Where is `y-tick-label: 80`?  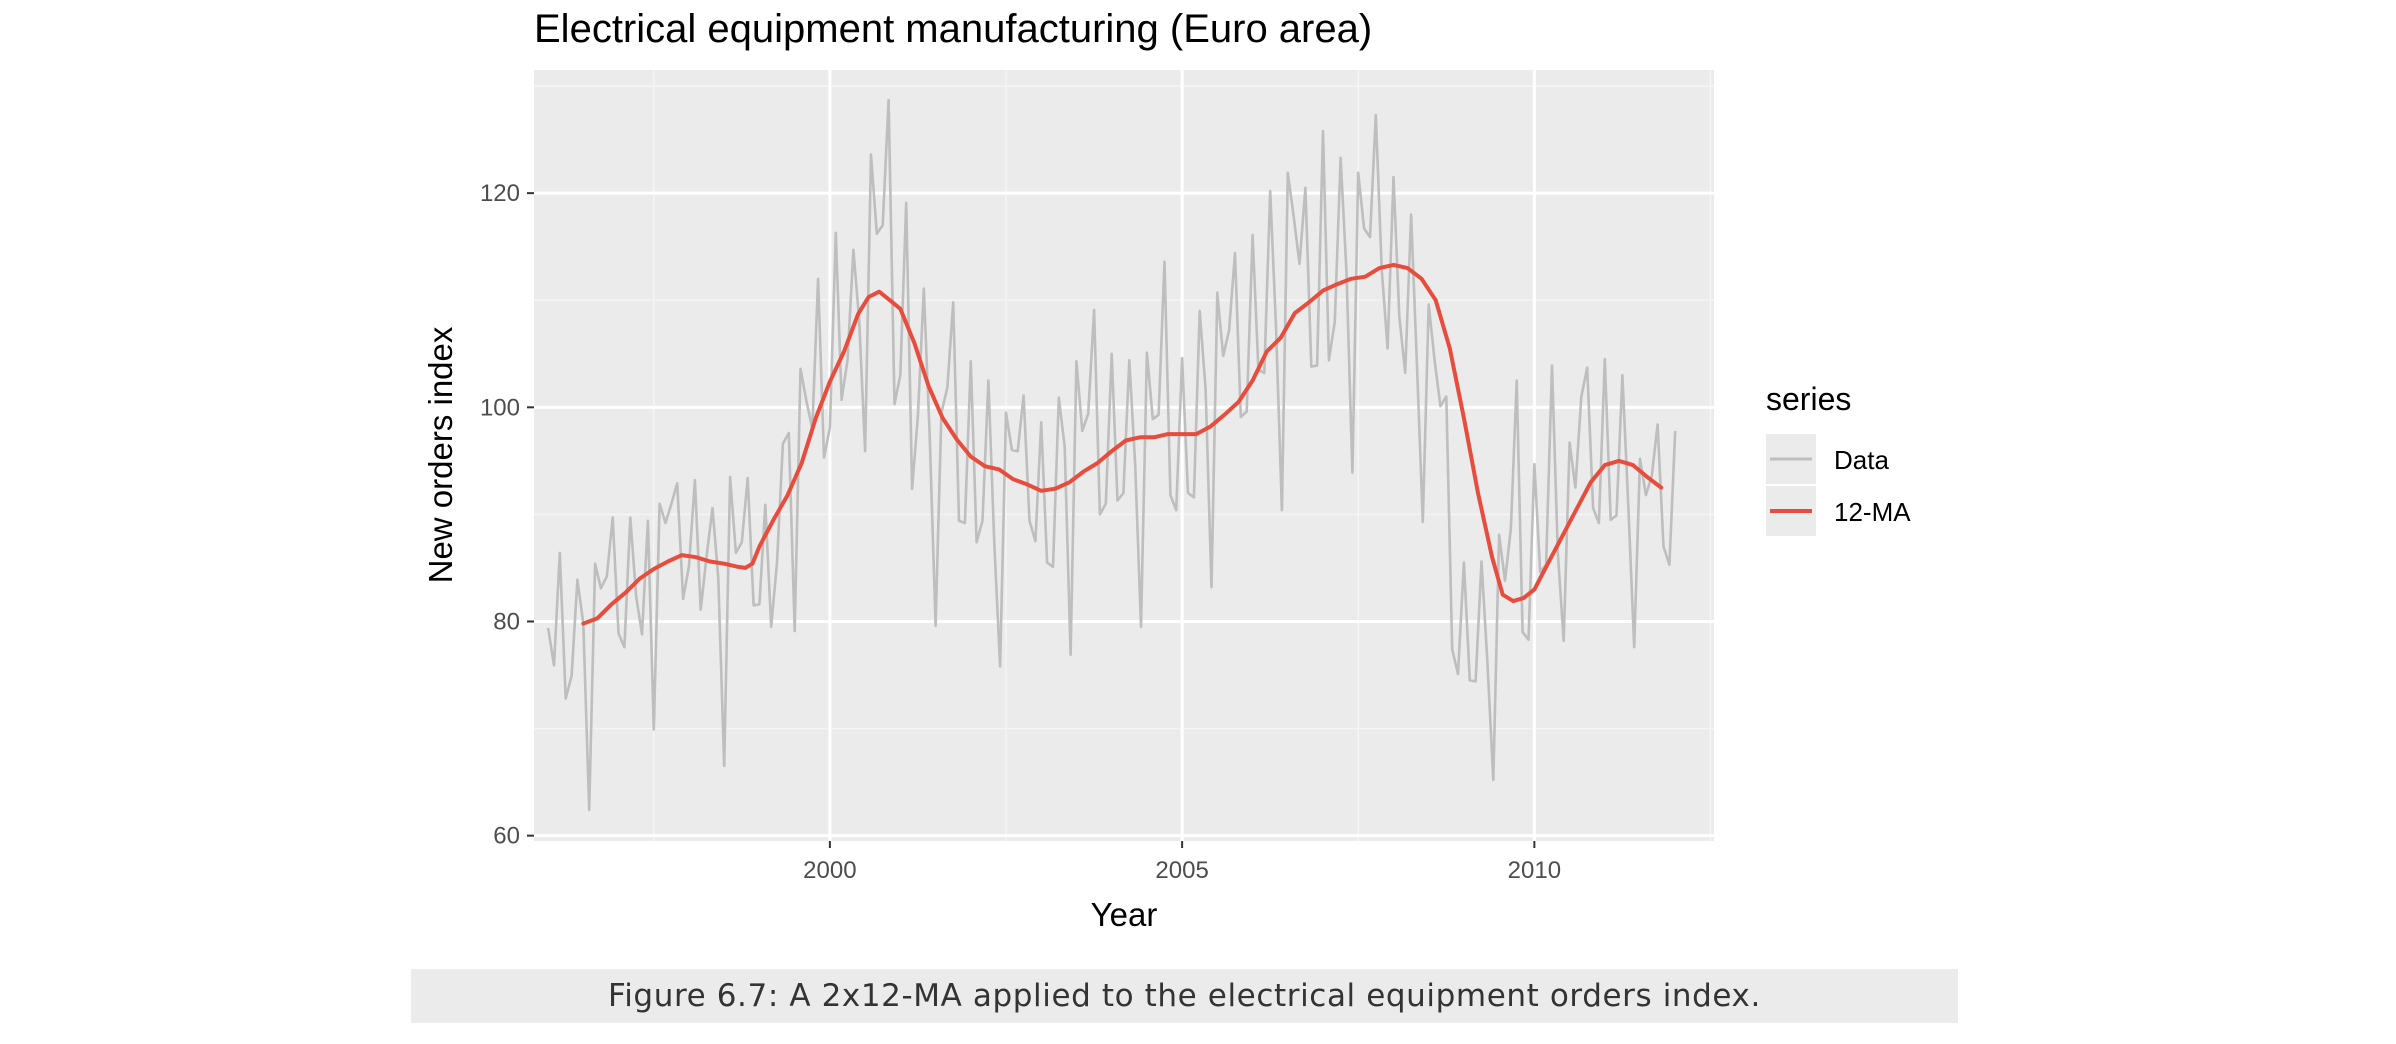 y-tick-label: 80 is located at coordinates (506, 621).